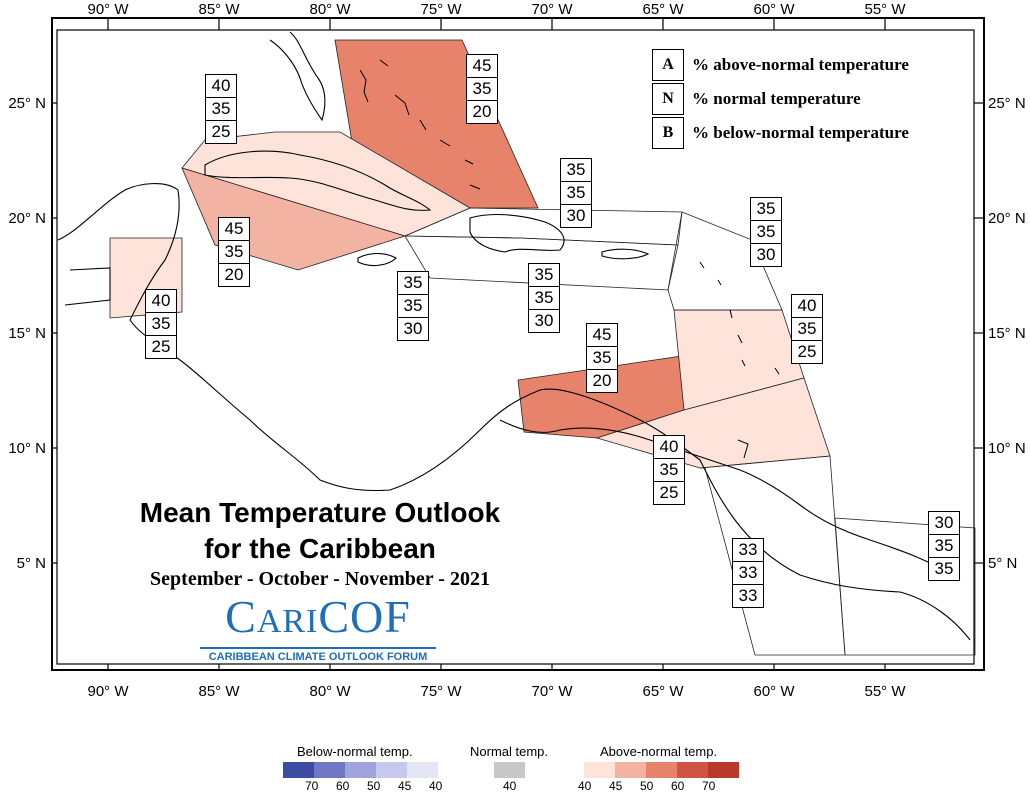 The width and height of the screenshot is (1030, 793). Describe the element at coordinates (320, 548) in the screenshot. I see `map-title-line2: for the Caribbean` at that location.